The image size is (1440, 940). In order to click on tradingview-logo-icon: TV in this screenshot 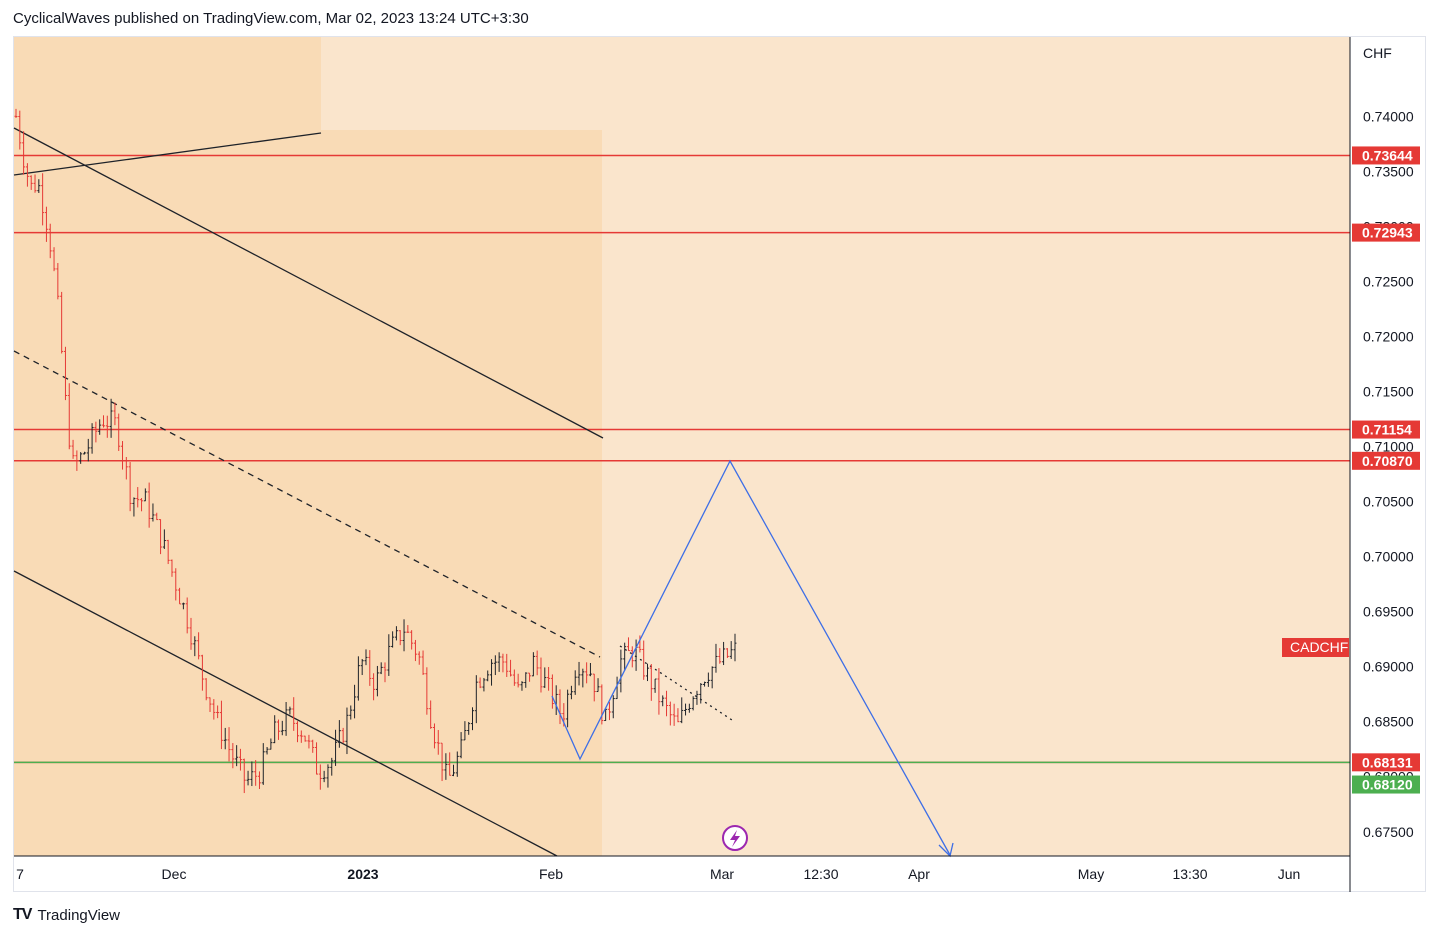, I will do `click(22, 914)`.